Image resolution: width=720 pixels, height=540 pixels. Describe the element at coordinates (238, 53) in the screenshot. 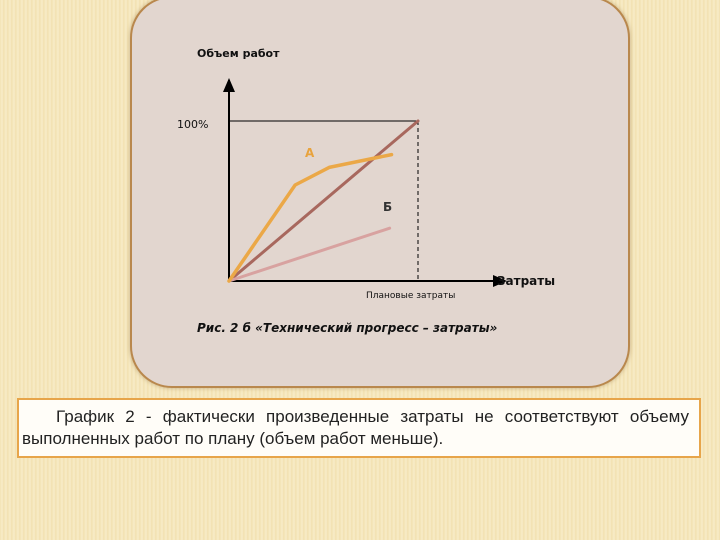

I see `y-axis-label: Объем работ` at that location.